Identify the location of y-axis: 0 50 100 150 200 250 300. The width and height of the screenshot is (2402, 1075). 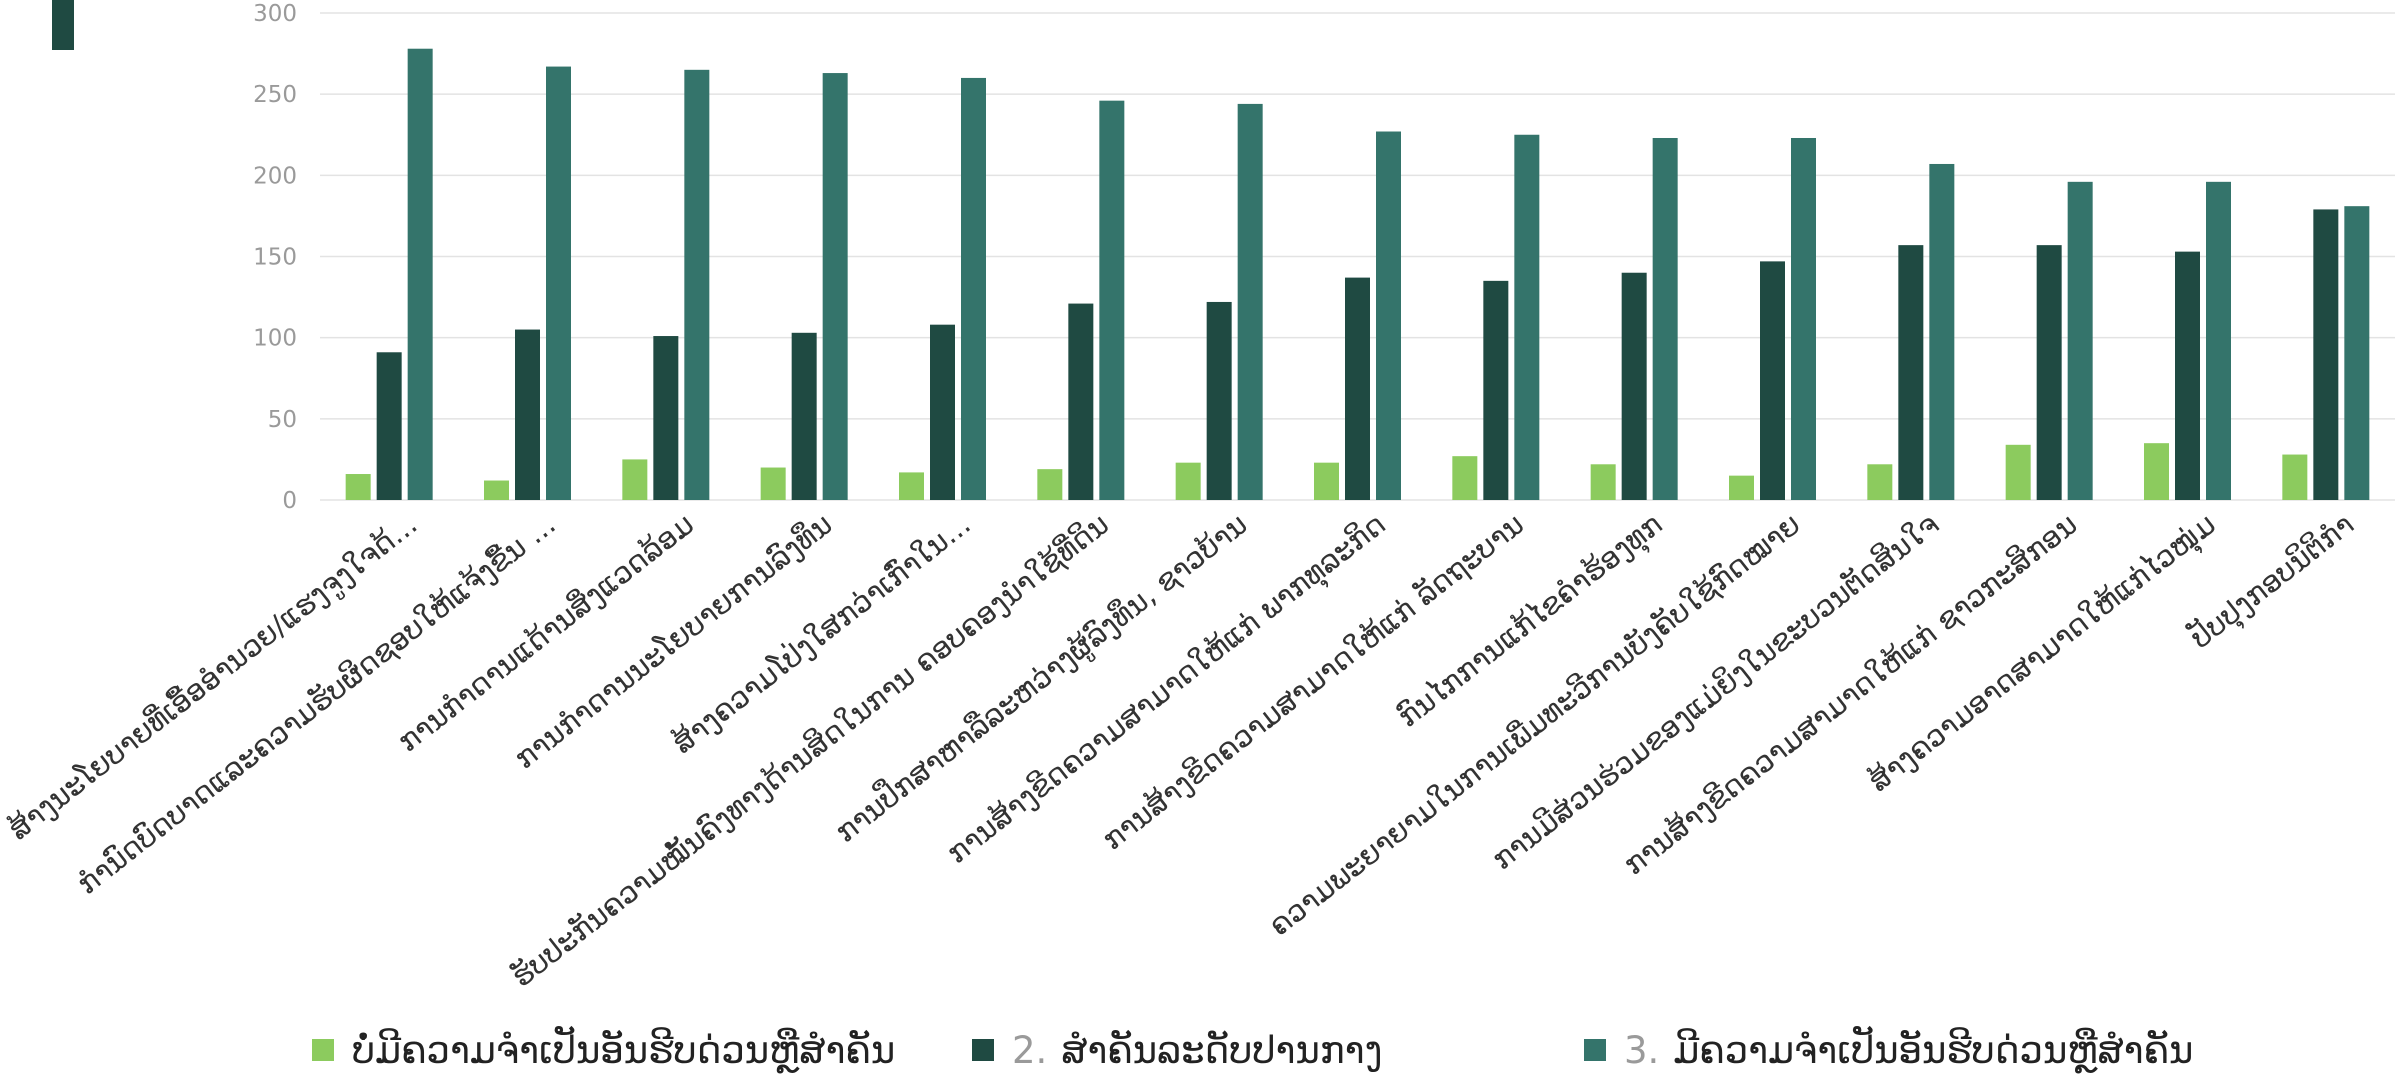
(275, 257).